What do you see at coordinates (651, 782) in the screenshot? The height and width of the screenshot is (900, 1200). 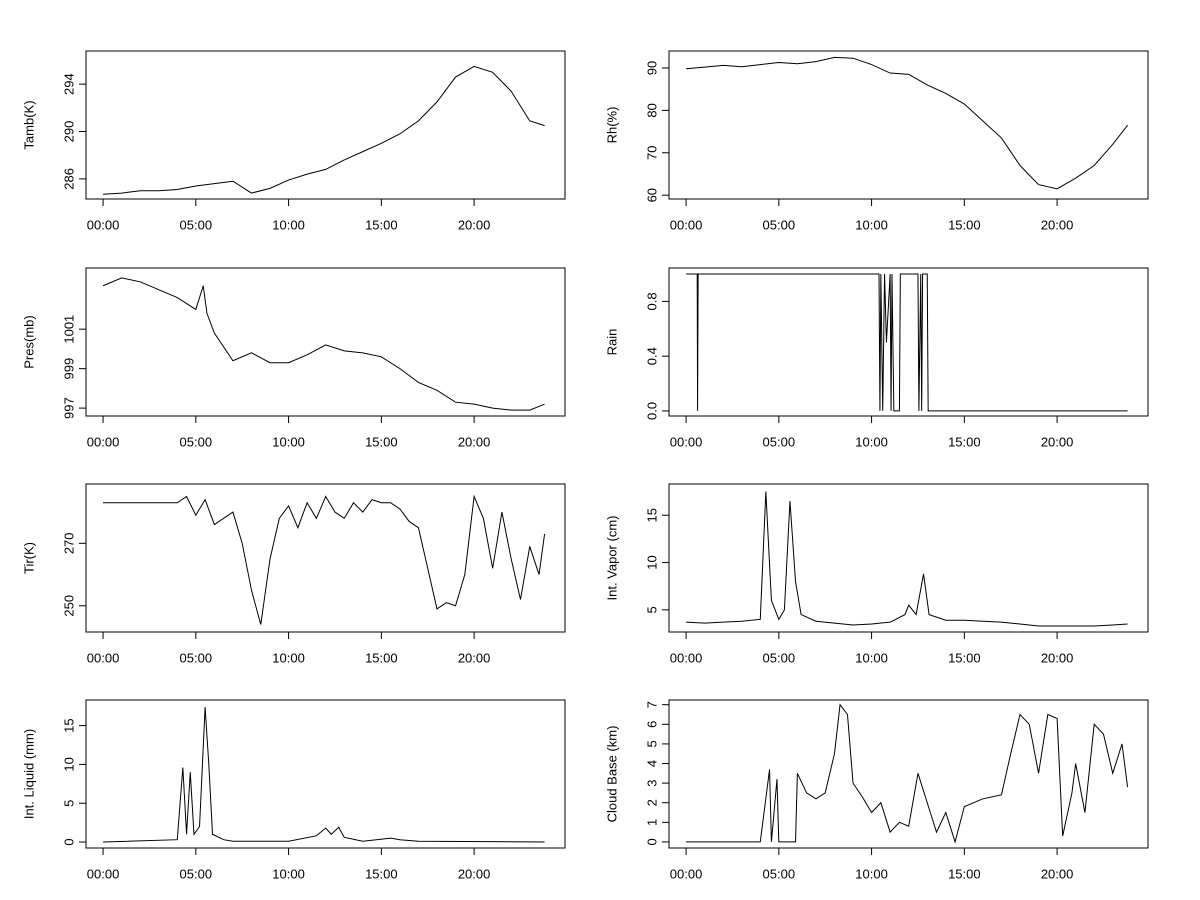 I see `y-tick-label: 3` at bounding box center [651, 782].